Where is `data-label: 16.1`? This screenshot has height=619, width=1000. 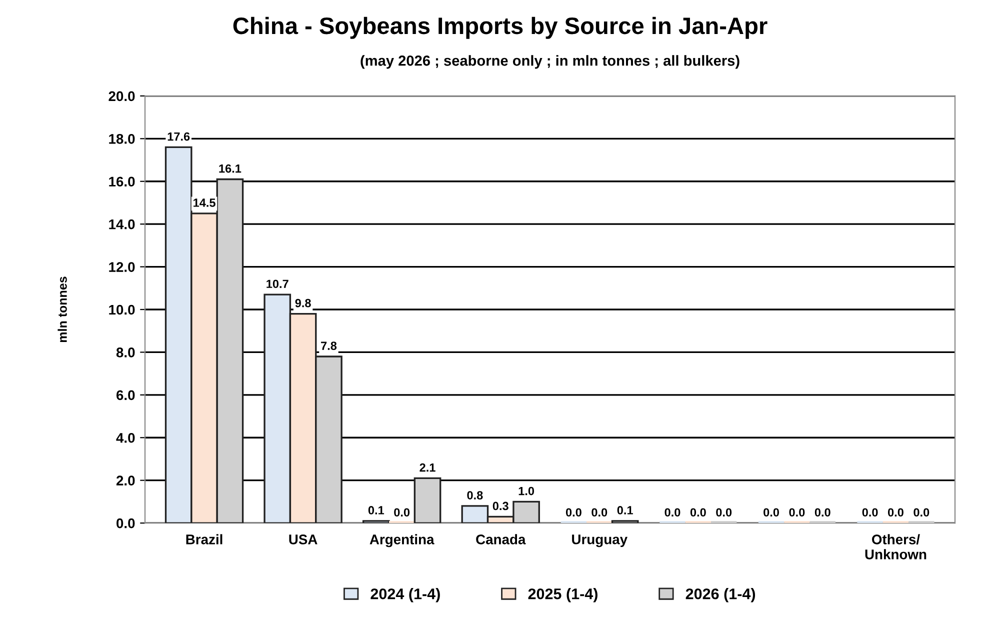 data-label: 16.1 is located at coordinates (230, 168).